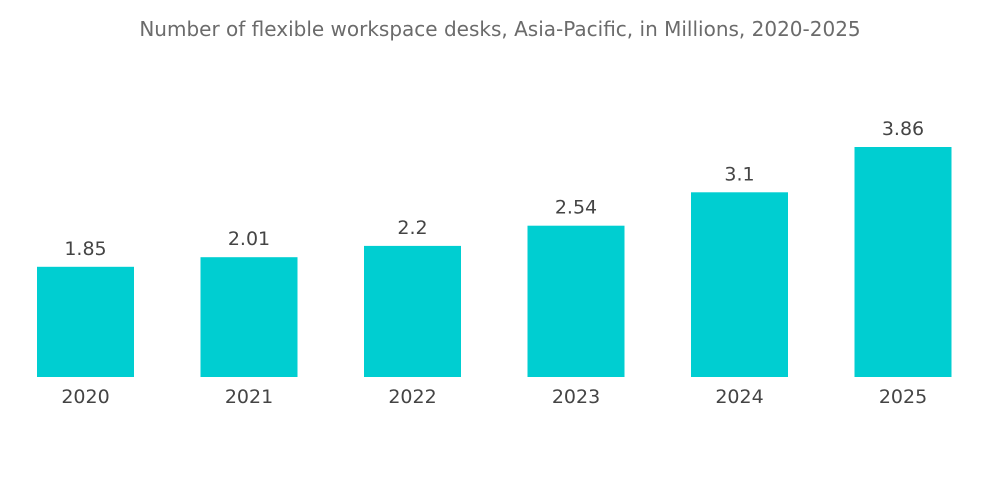 This screenshot has width=1000, height=504. I want to click on bar-2025, so click(903, 262).